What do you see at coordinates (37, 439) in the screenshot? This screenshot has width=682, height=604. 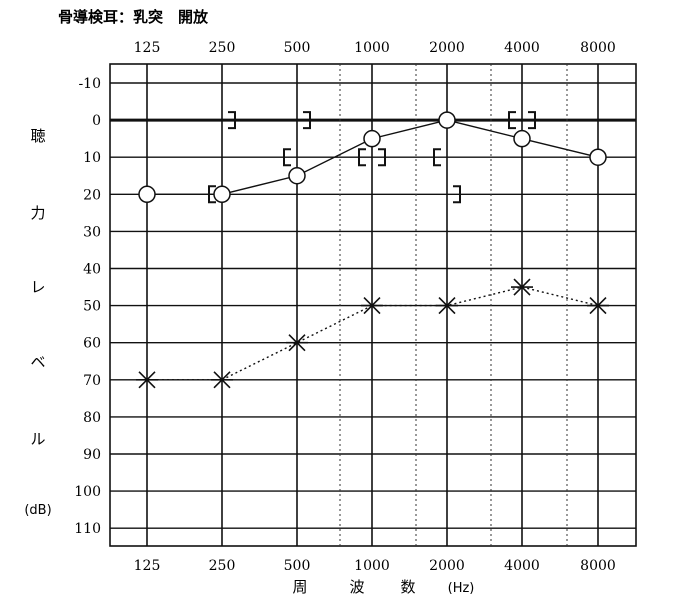 I see `y-axis-label-char: ル` at bounding box center [37, 439].